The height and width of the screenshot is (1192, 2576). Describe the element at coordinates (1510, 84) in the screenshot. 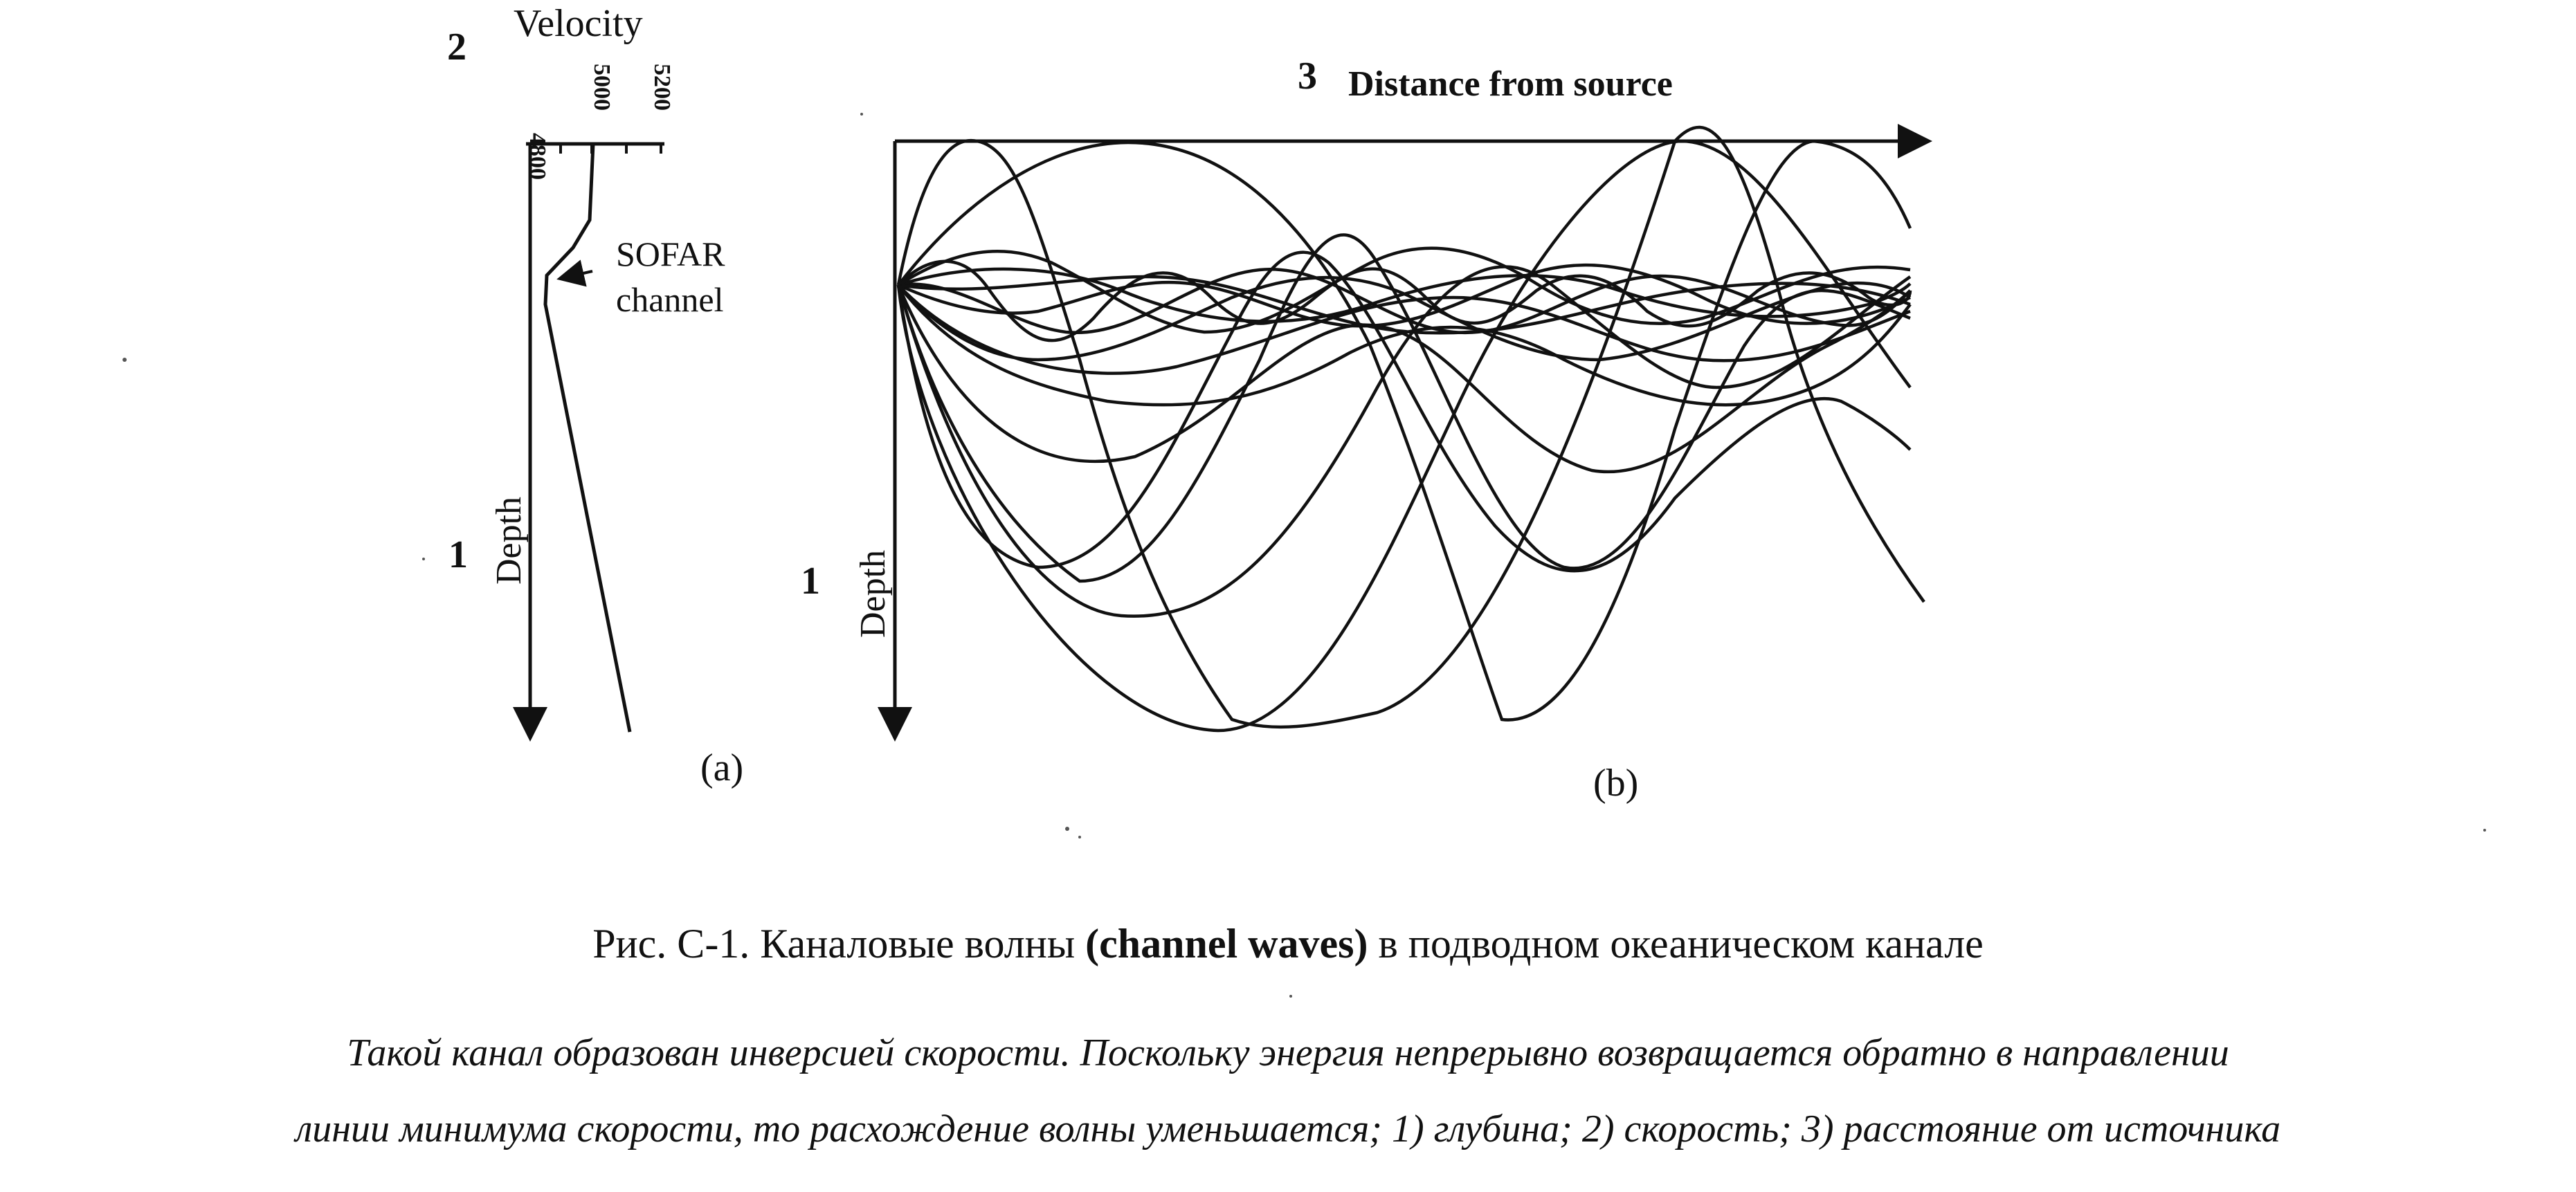

I see `distance-axis-label: Distance from source` at that location.